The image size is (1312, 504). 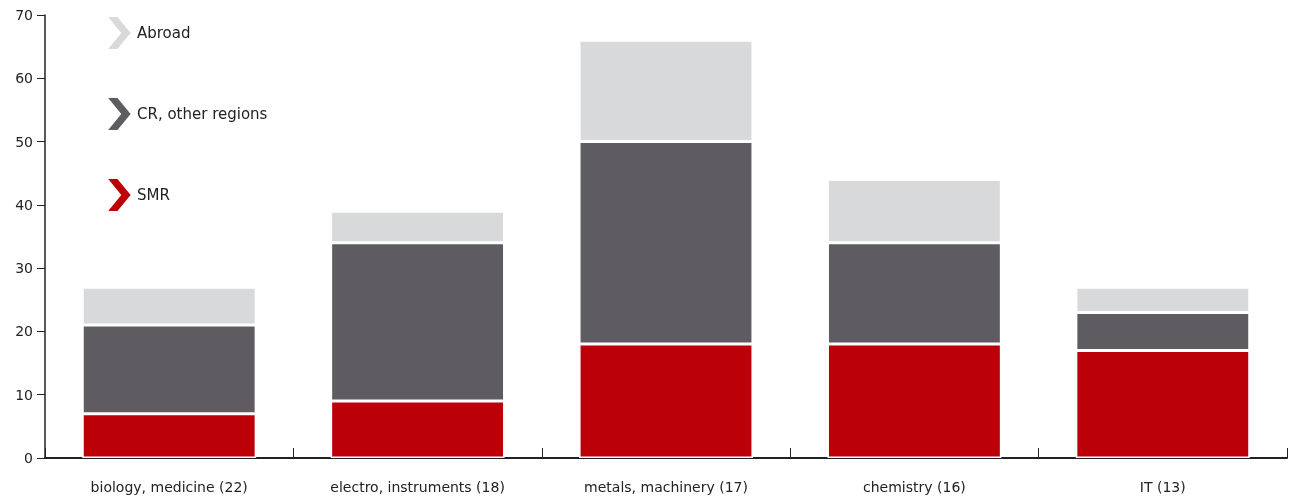 What do you see at coordinates (24, 394) in the screenshot?
I see `y-tick-label: 10` at bounding box center [24, 394].